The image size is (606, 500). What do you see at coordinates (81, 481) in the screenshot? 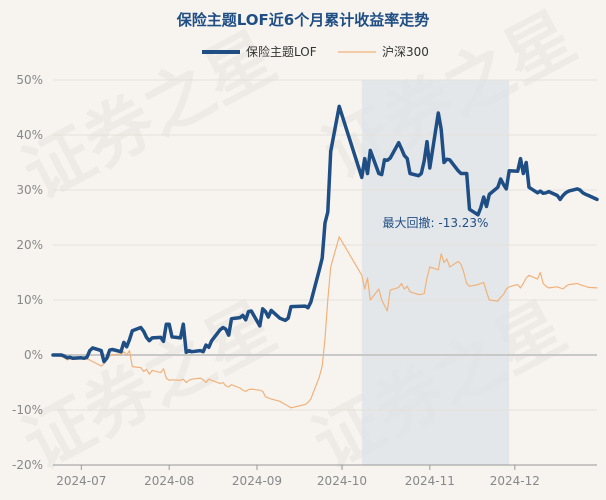
I see `x-tick-label: 2024-07` at bounding box center [81, 481].